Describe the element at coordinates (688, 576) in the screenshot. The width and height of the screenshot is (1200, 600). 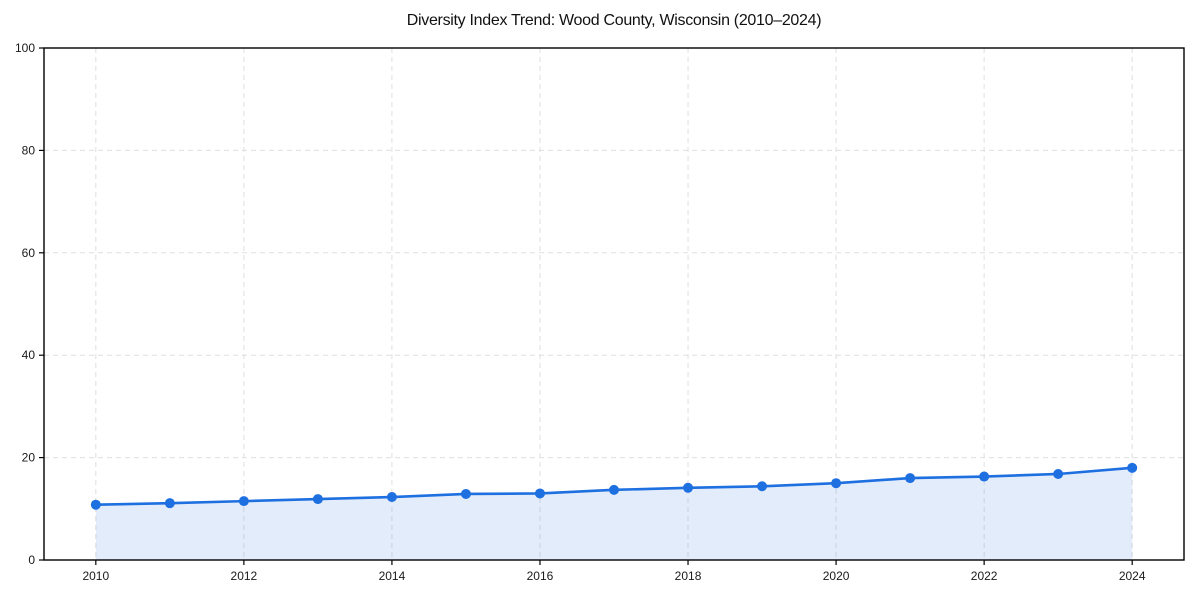
I see `x-tick-label: 2018` at that location.